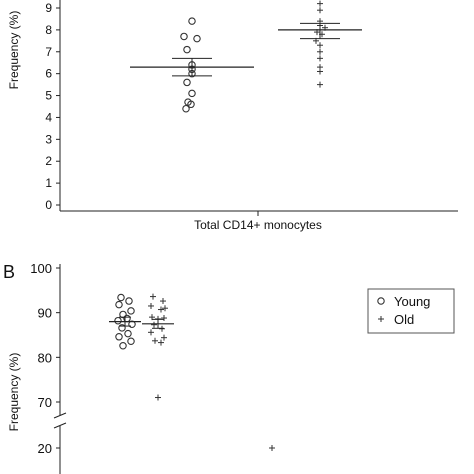  I want to click on y-tick-label: 8, so click(48, 30).